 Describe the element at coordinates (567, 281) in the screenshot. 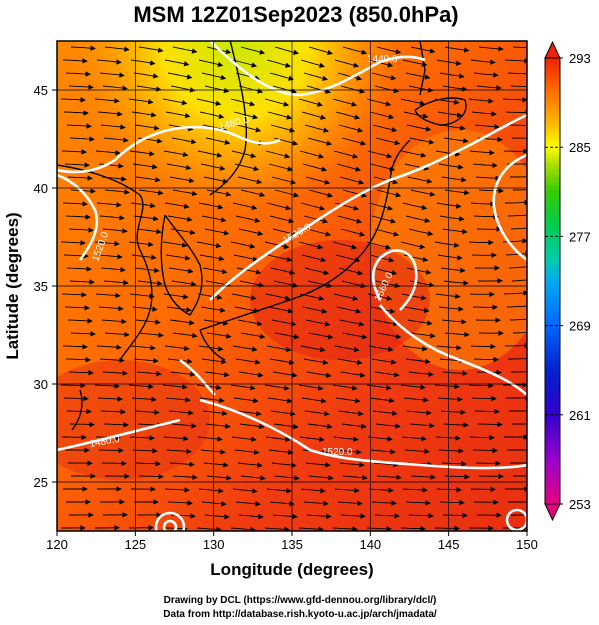

I see `colorbar: 293 285 277 269 261 253` at that location.